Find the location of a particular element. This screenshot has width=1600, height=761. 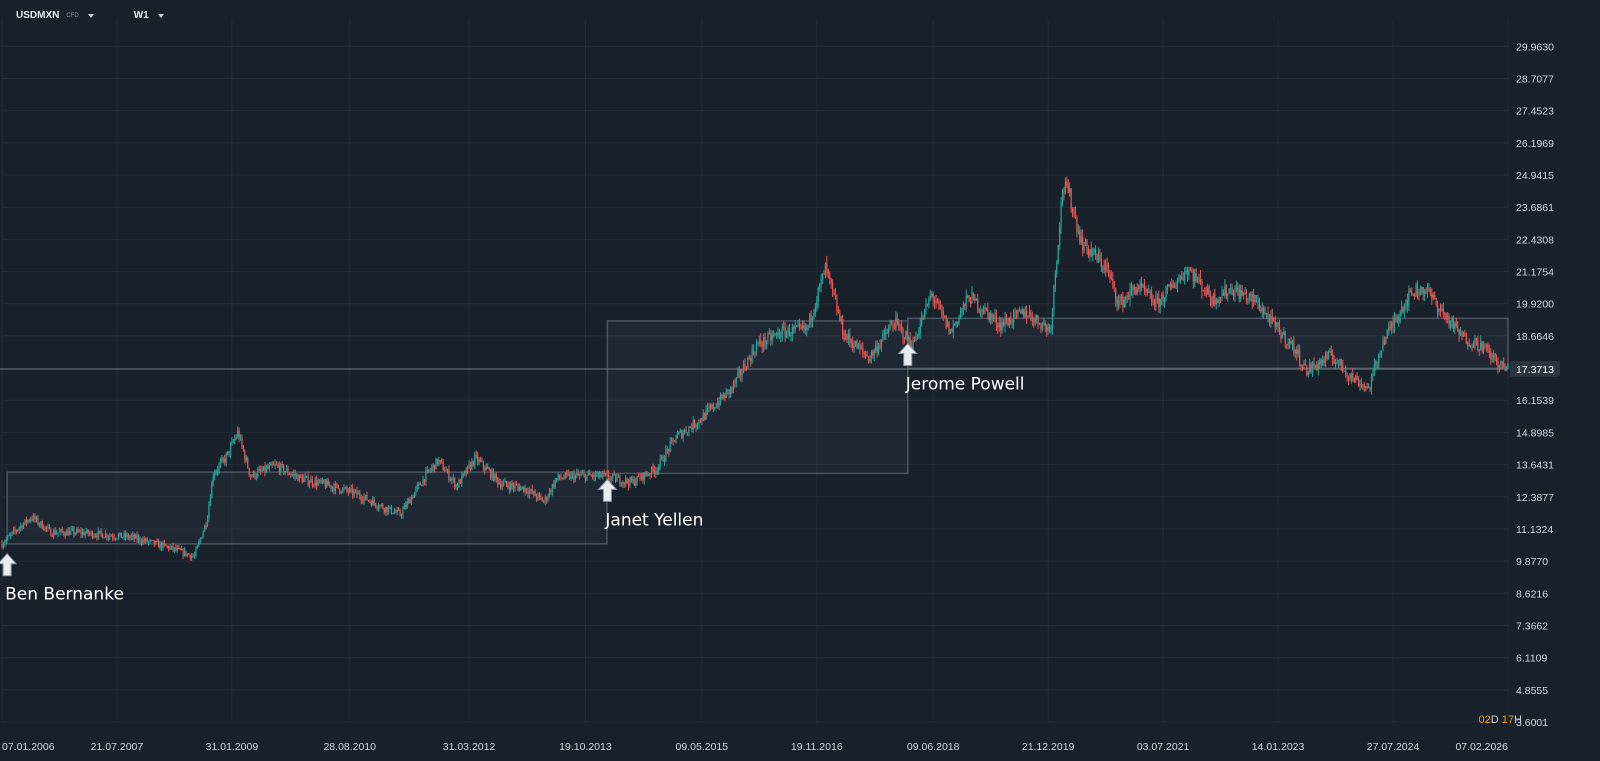

symbol-label: USDMXN is located at coordinates (38, 15).